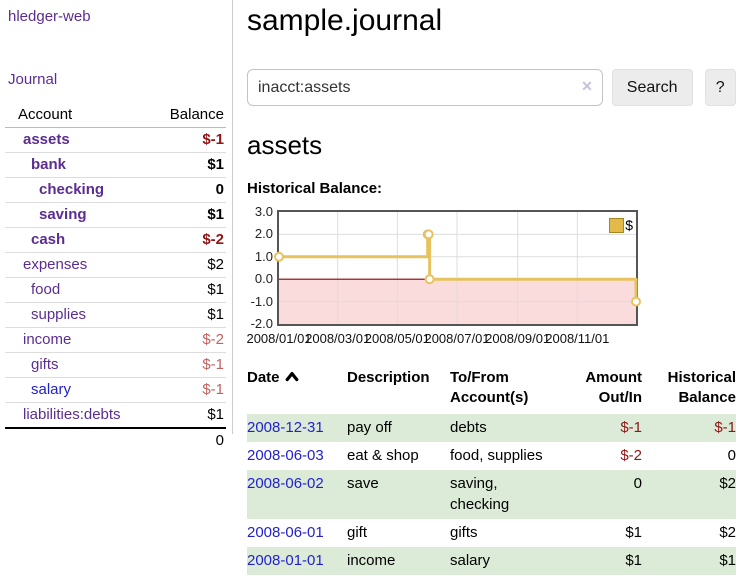 This screenshot has width=742, height=582. Describe the element at coordinates (491, 561) in the screenshot. I see `transaction-row: 2008-01-01 income salary $1 $1` at that location.